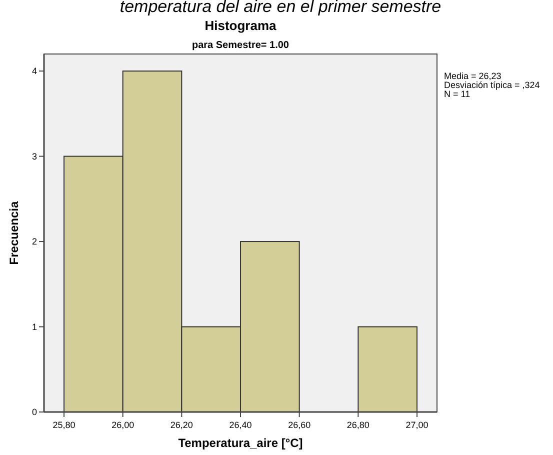 This screenshot has height=455, width=553. What do you see at coordinates (34, 71) in the screenshot?
I see `y-tick-label: 4` at bounding box center [34, 71].